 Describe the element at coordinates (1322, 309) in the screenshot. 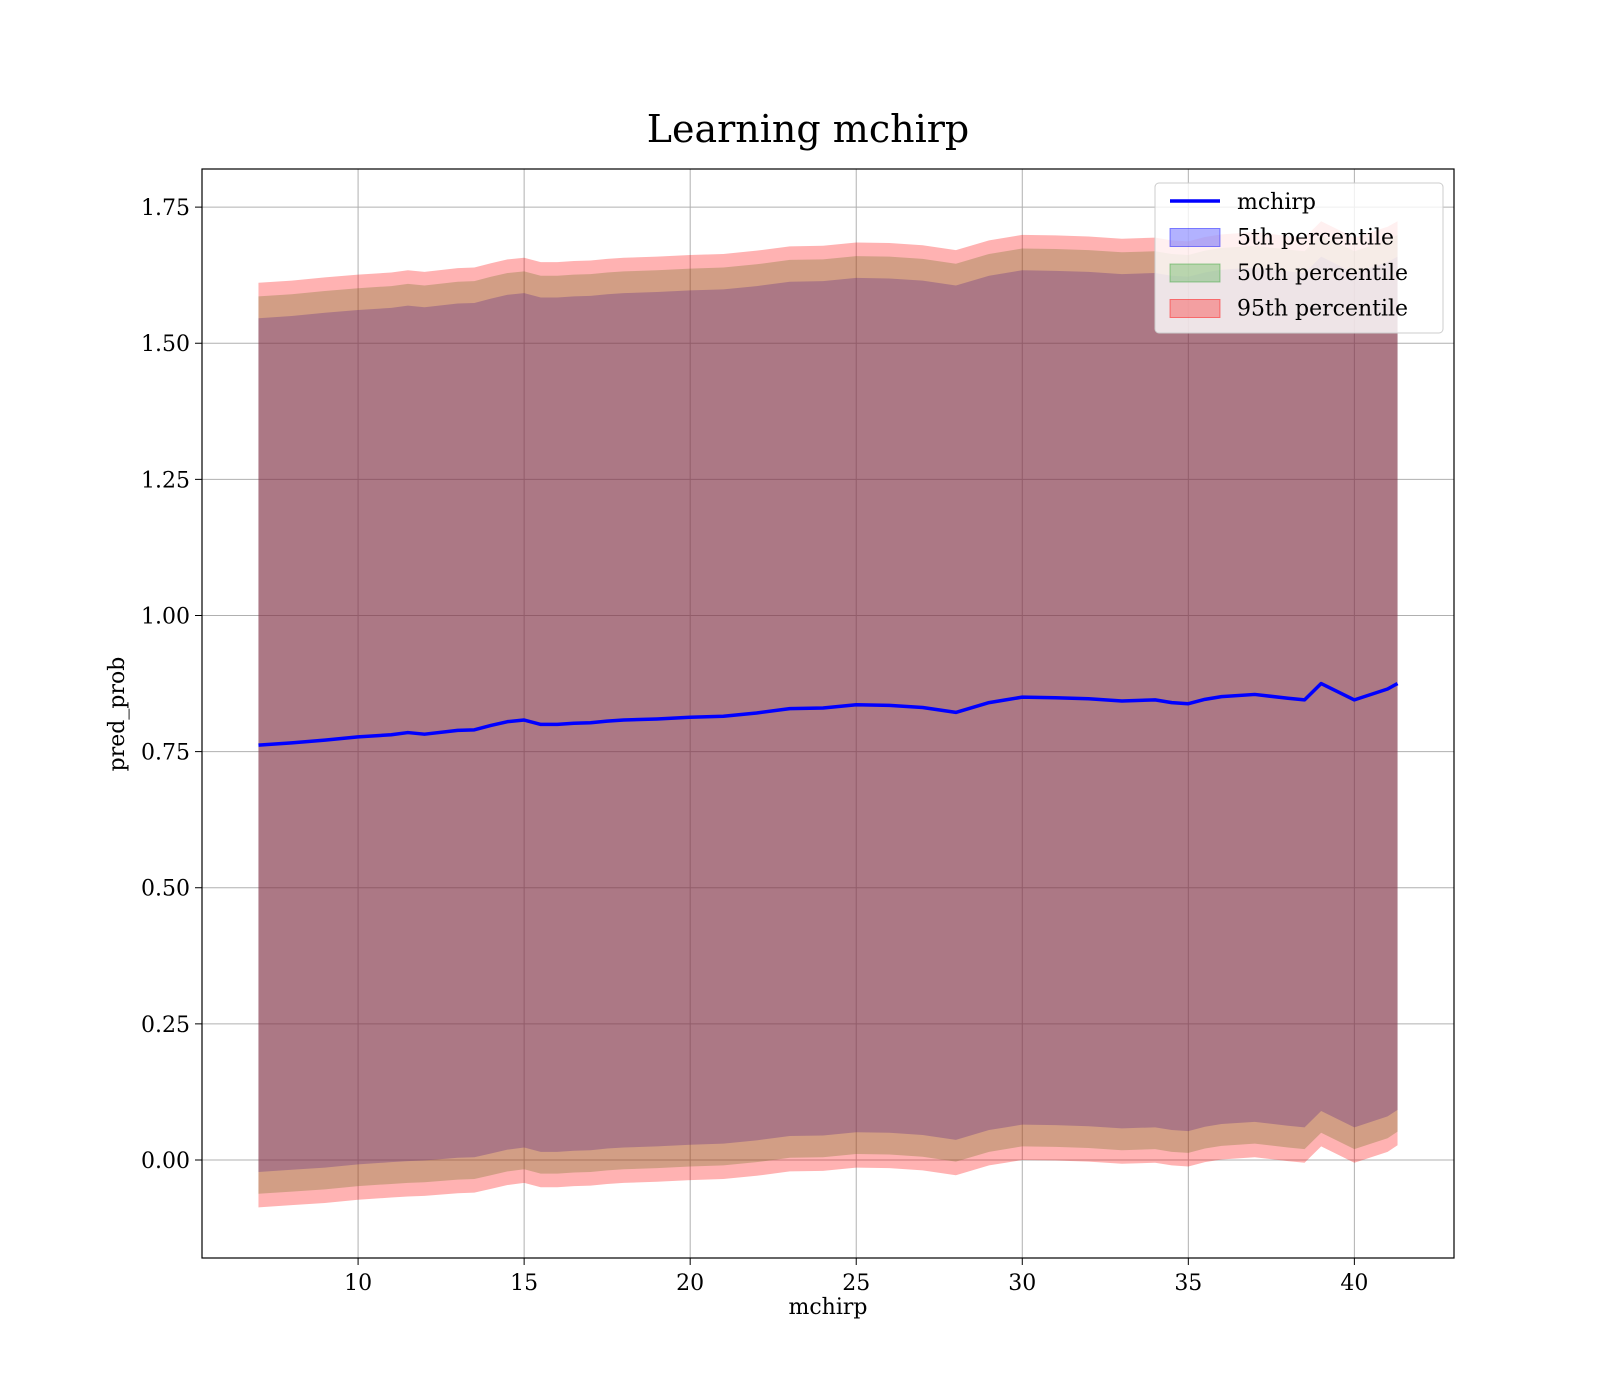

I see `legend-label: 95th percentile` at that location.